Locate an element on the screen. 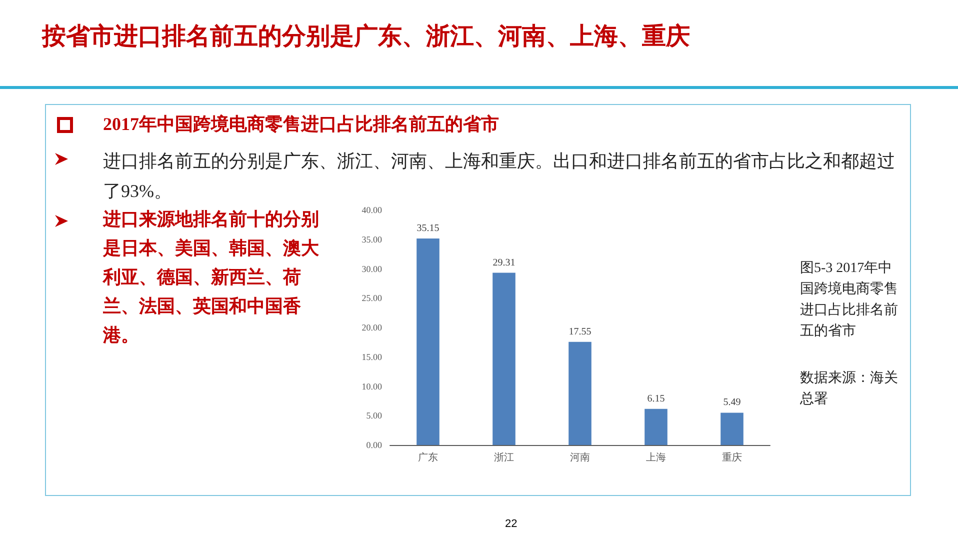 Image resolution: width=958 pixels, height=539 pixels. x-tick-label: 河南 is located at coordinates (580, 458).